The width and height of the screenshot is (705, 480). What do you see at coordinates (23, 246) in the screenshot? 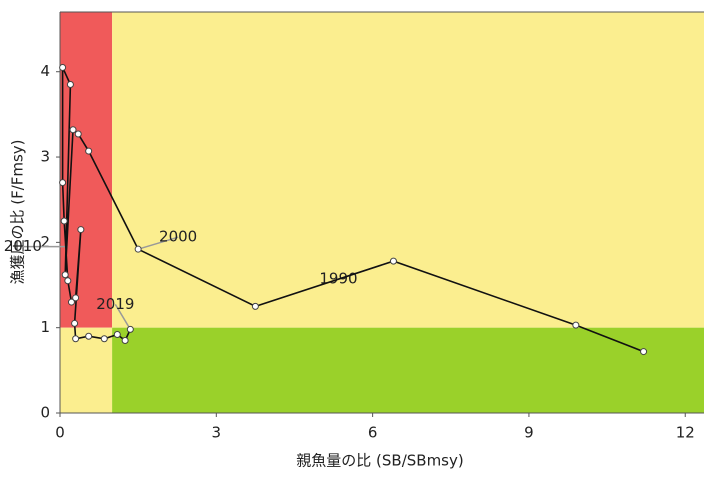
I see `annotation: 2010` at bounding box center [23, 246].